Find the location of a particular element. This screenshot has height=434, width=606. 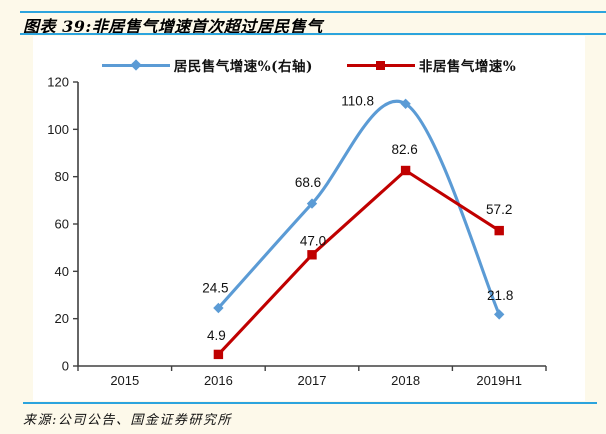

y-axis-tick-label: 20 is located at coordinates (62, 318).